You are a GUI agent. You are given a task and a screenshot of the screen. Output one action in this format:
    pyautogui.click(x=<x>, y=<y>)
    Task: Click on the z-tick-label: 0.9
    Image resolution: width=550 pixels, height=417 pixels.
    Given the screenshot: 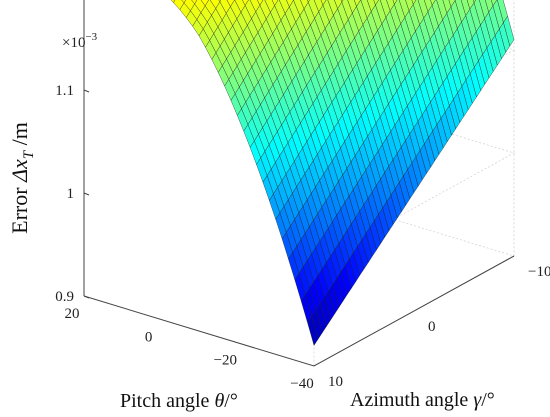 What is the action you would take?
    pyautogui.click(x=64, y=297)
    